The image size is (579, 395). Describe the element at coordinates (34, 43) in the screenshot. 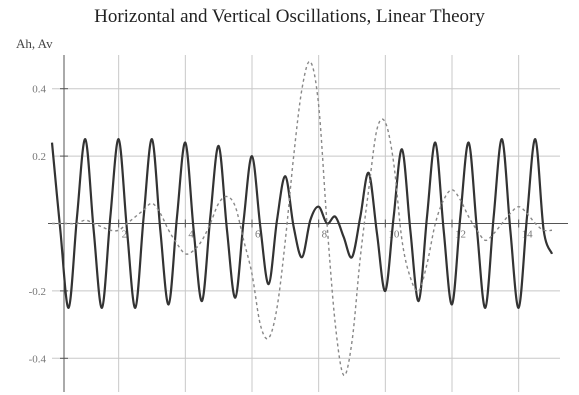

I see `y-axis-label: Ah, Av` at that location.